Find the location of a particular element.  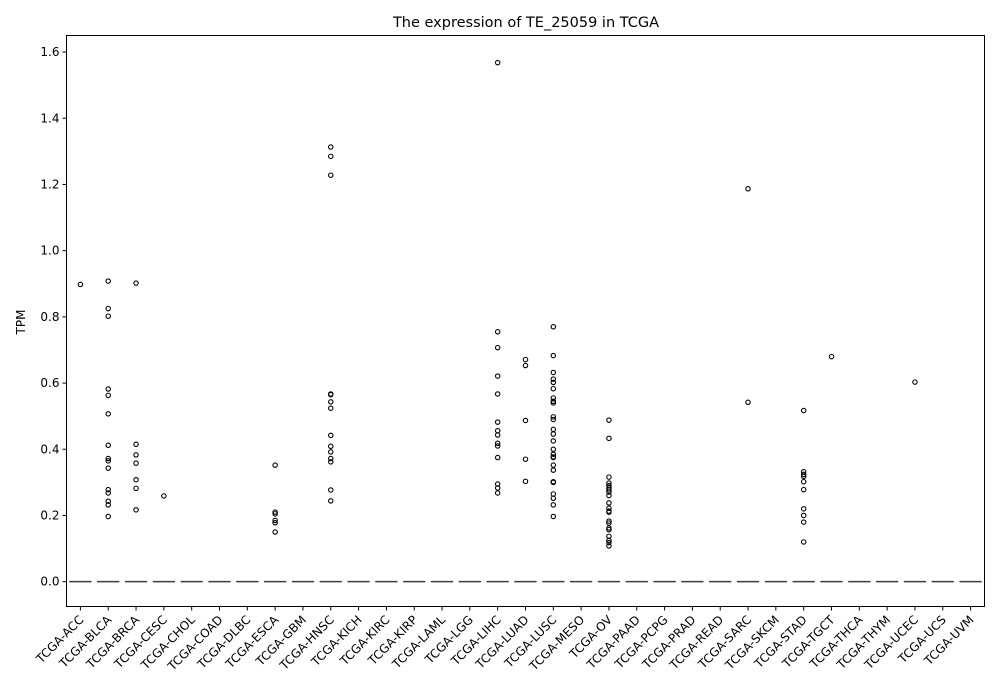

y-tick-label: 1.0 is located at coordinates (49, 251).